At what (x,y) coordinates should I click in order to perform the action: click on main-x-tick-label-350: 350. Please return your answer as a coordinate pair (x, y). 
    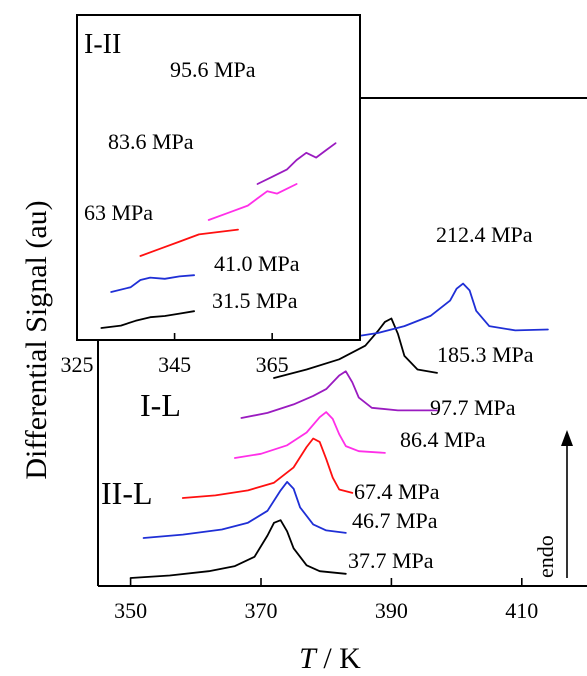
    Looking at the image, I should click on (130, 610).